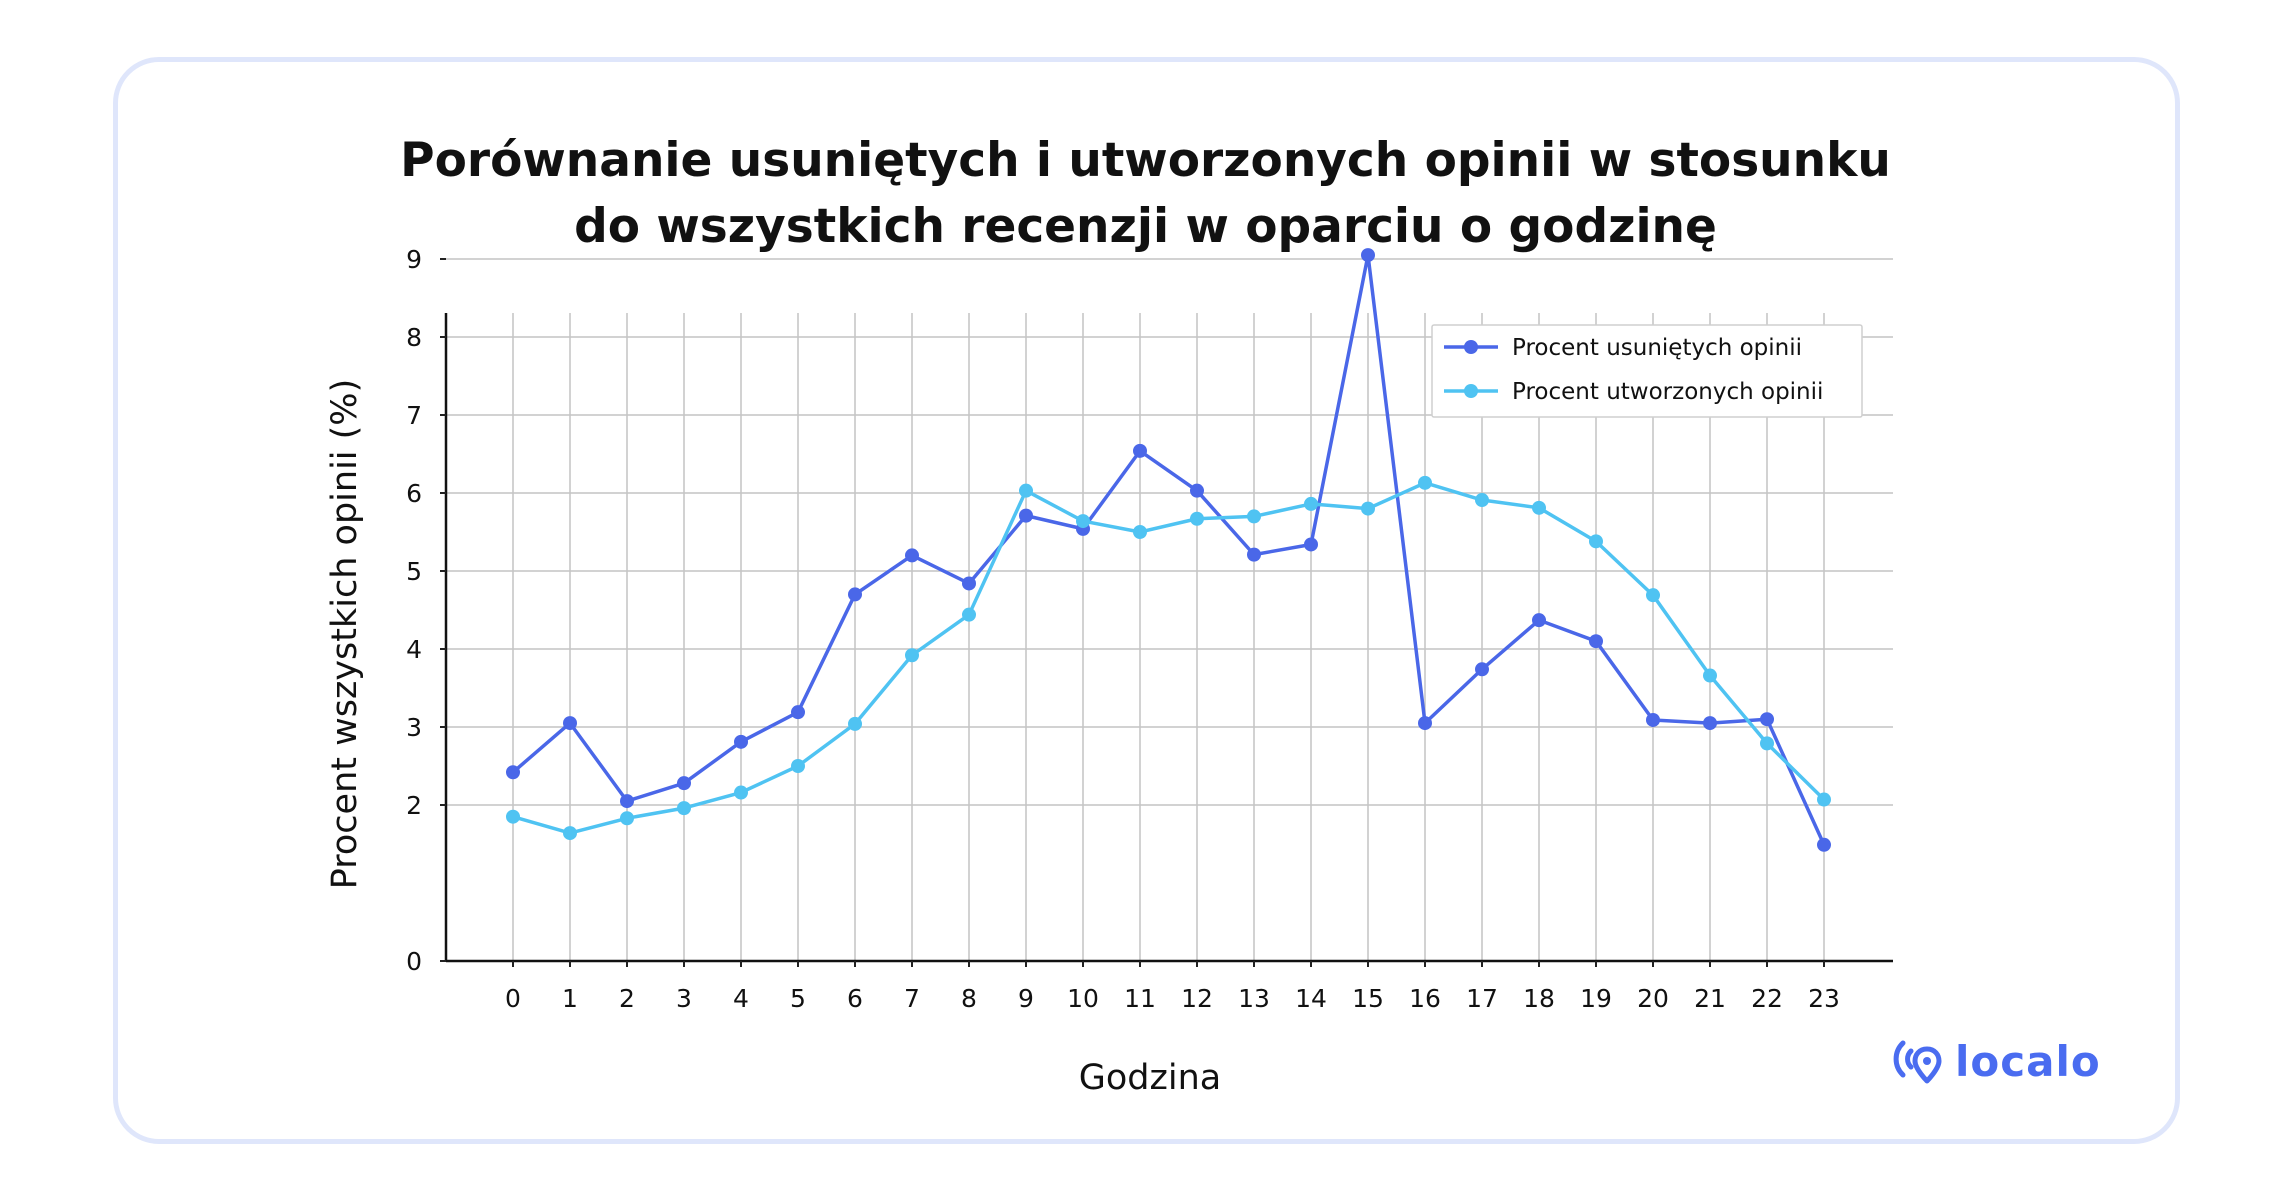  Describe the element at coordinates (1150, 1078) in the screenshot. I see `x-axis-label: Godzina` at that location.